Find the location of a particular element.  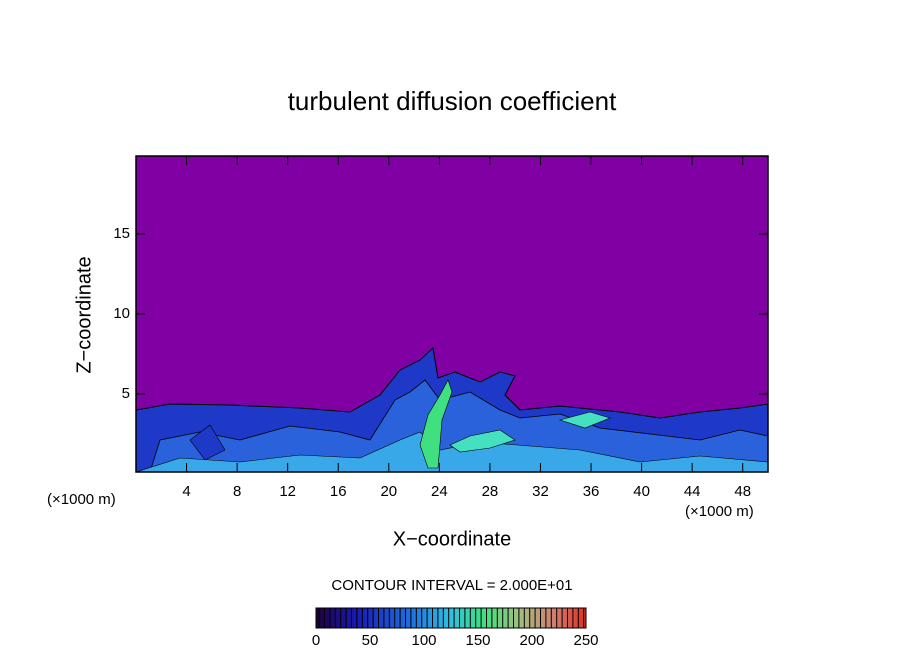

colorbar-tick-label: 150 is located at coordinates (477, 640).